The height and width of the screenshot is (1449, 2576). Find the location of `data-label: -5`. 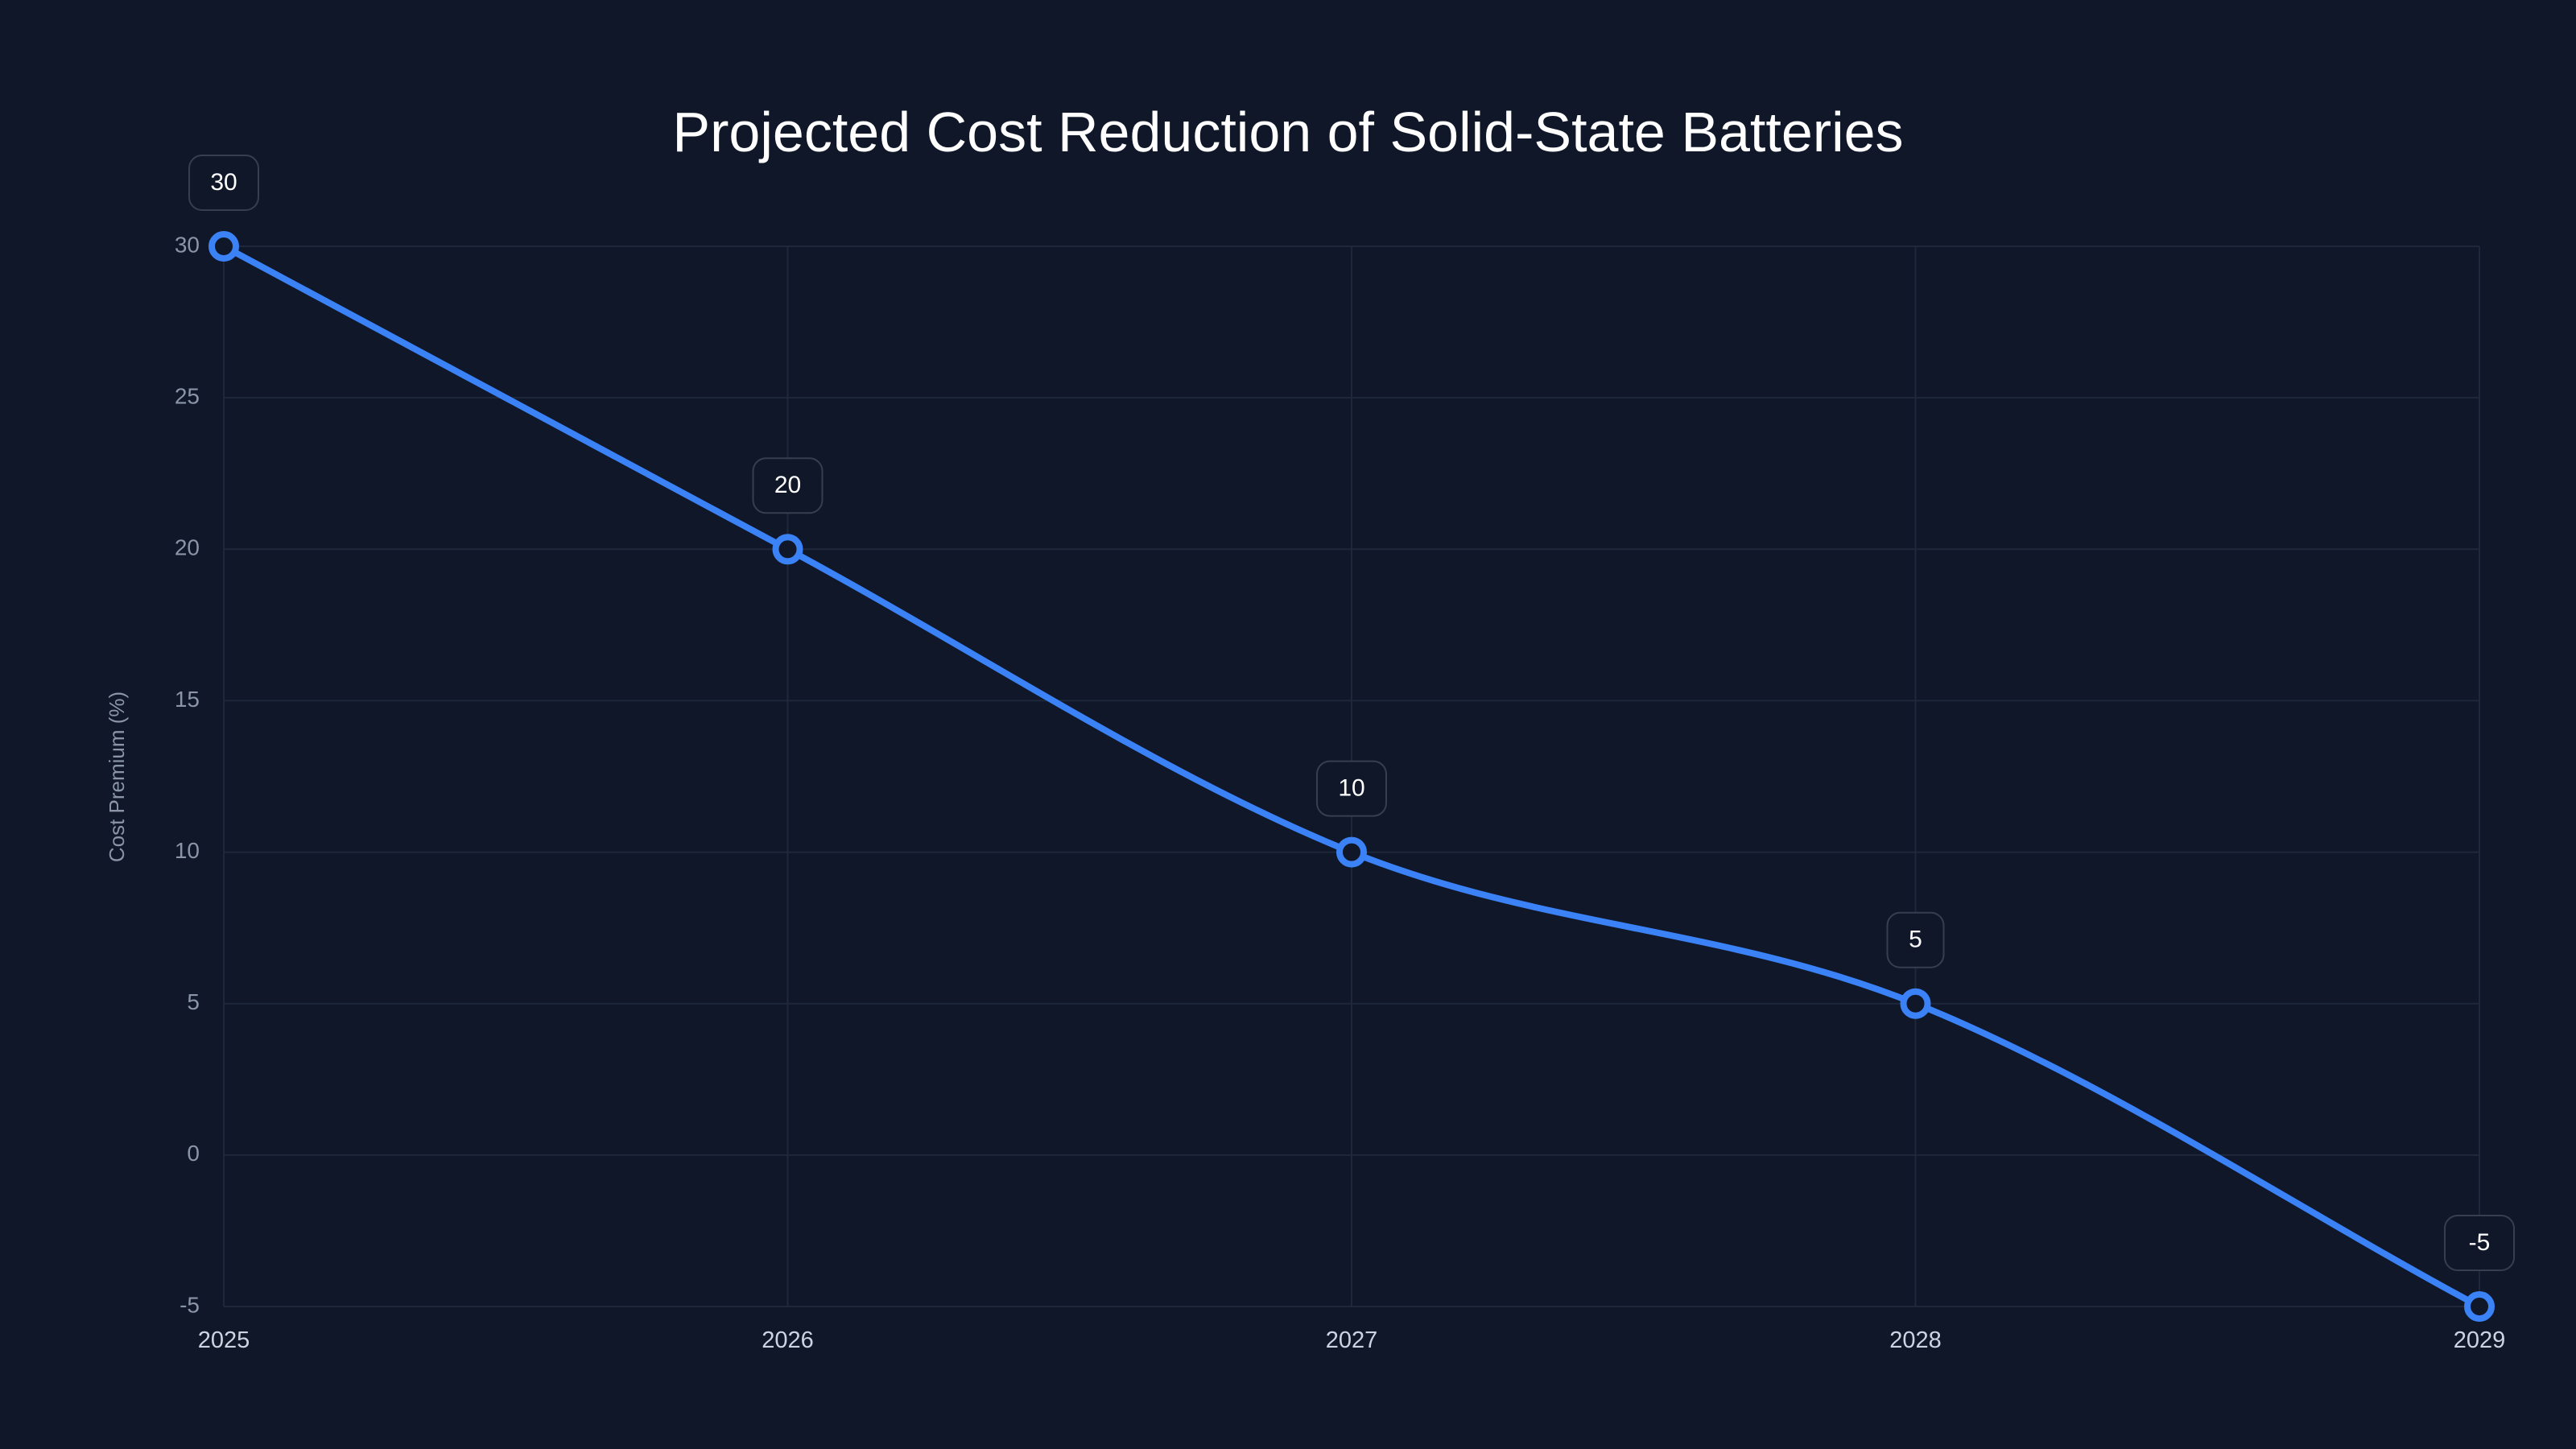

data-label: -5 is located at coordinates (2480, 1242).